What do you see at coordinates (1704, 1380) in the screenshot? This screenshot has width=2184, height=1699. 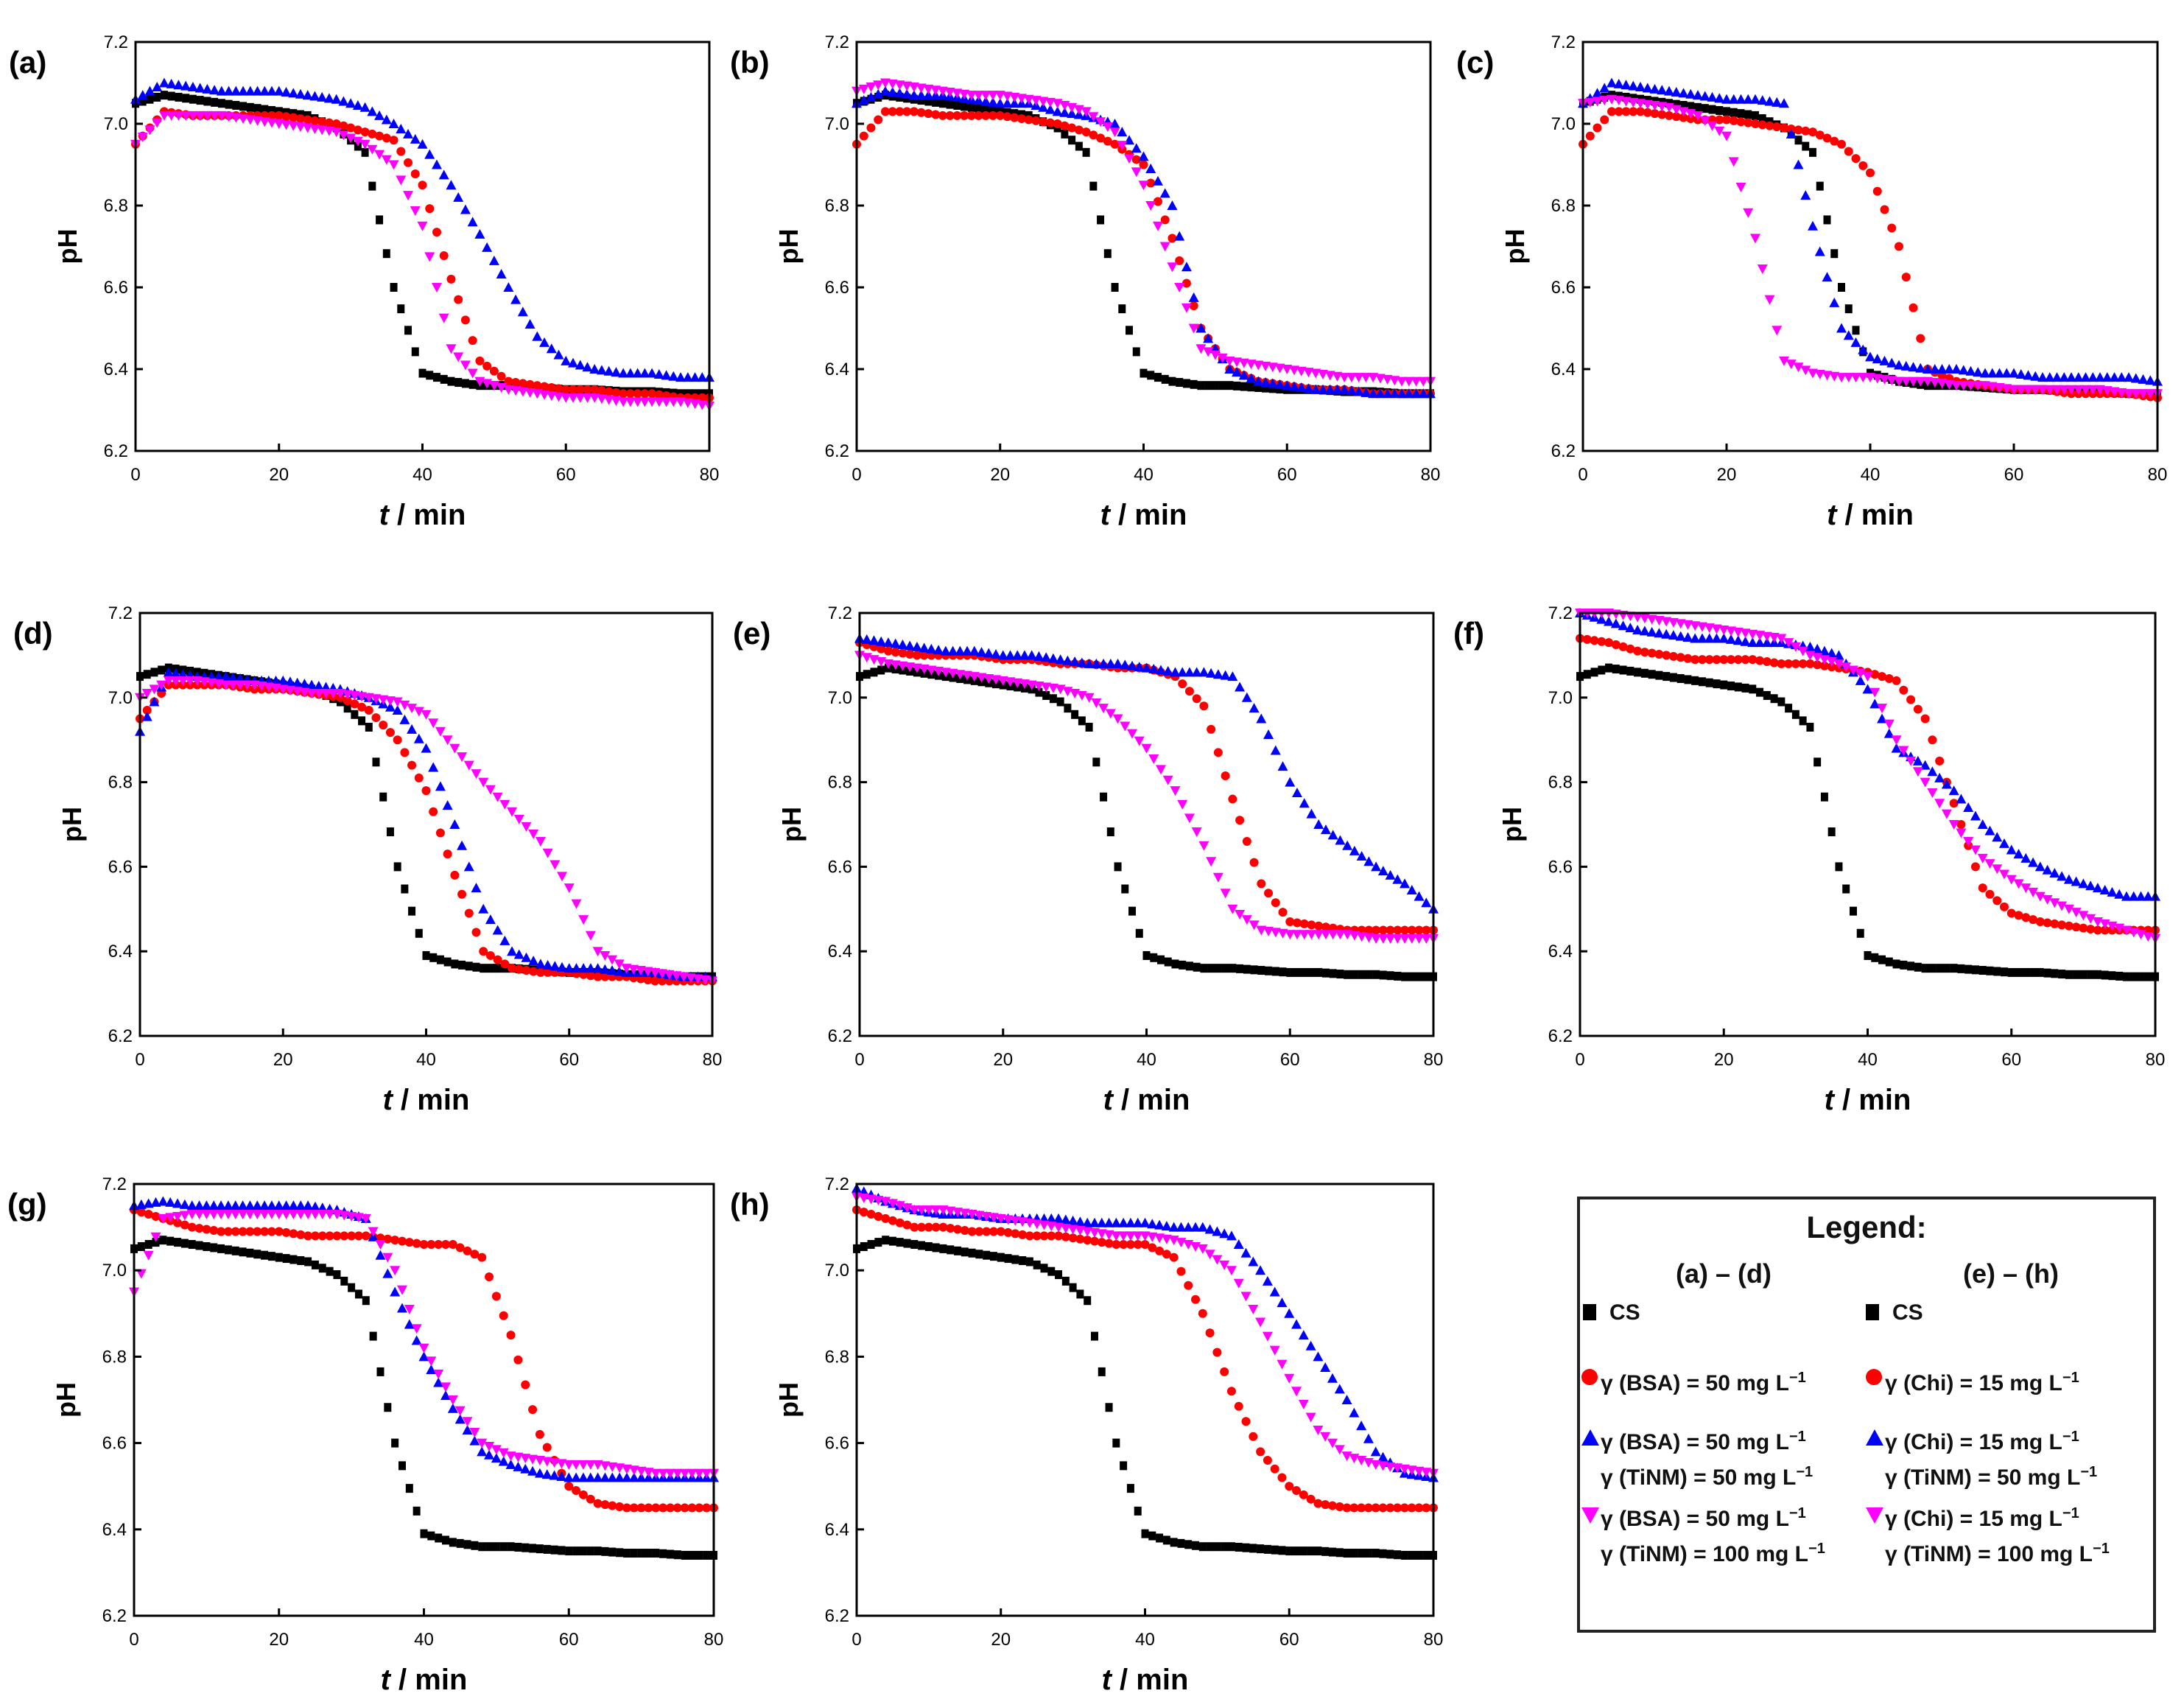 I see `legend-item-bsa: γ (BSA) = 50 mg L−1` at bounding box center [1704, 1380].